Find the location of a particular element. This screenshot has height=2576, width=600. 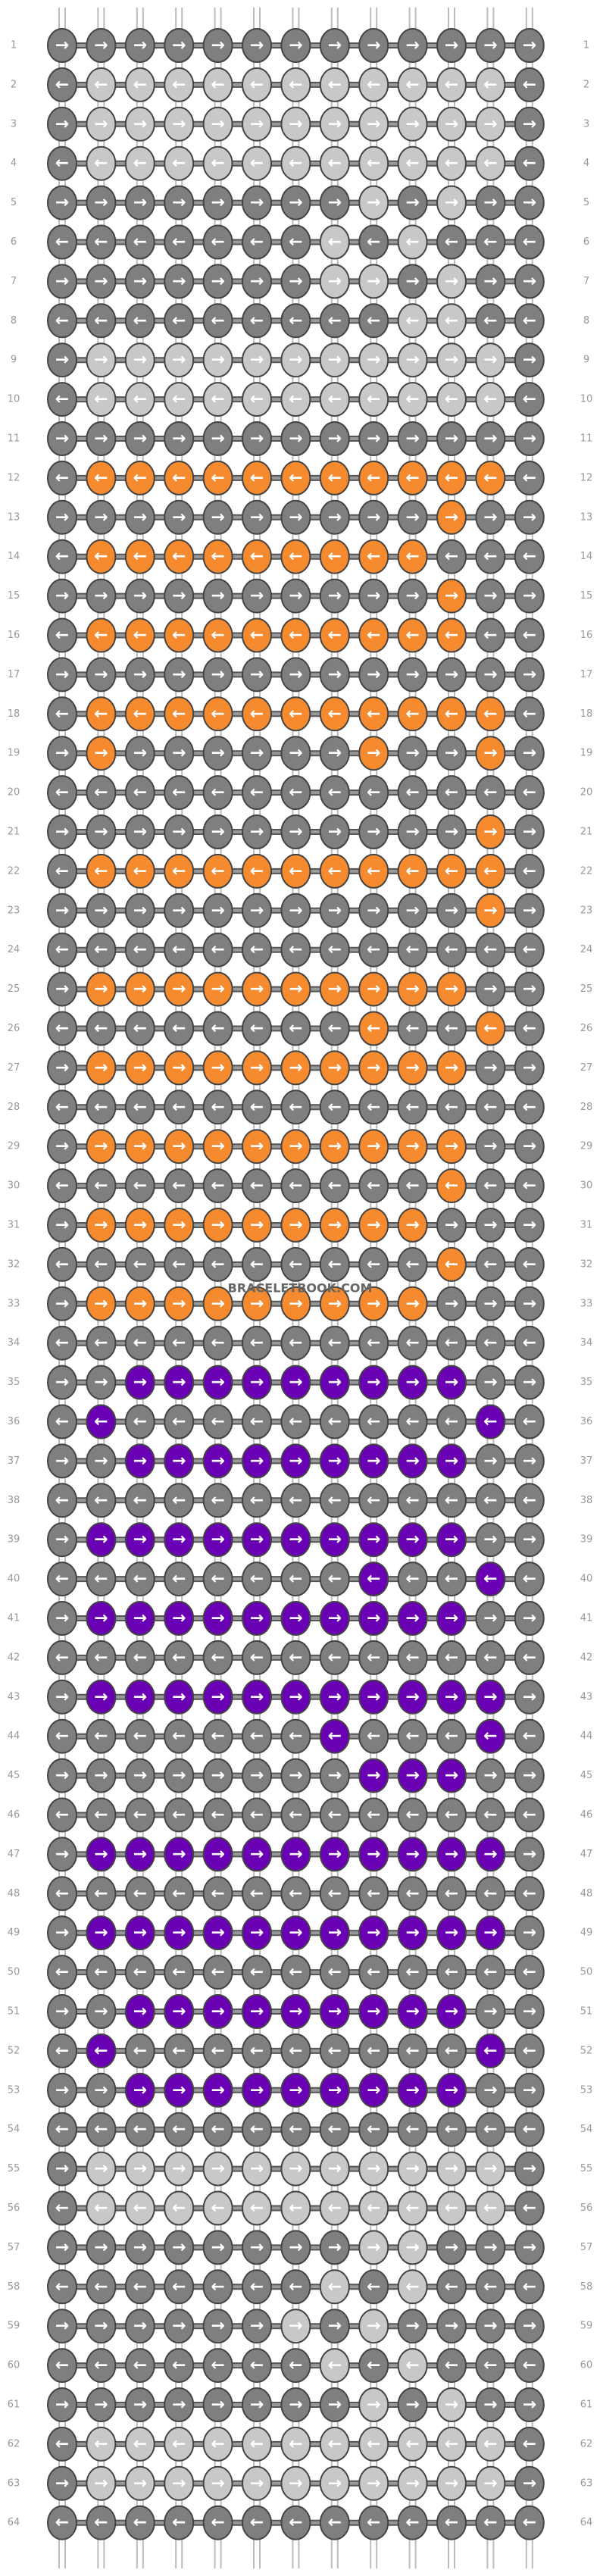

row-number: 20 is located at coordinates (586, 793).